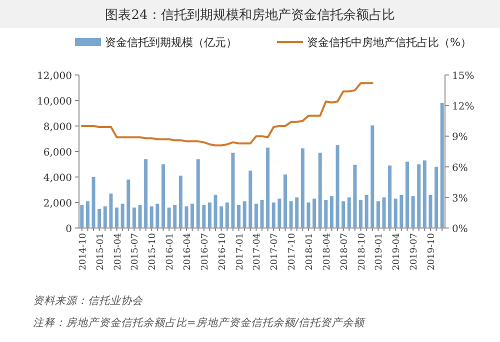 The height and width of the screenshot is (342, 500). What do you see at coordinates (275, 251) in the screenshot?
I see `x-tick-label: 2017-07` at bounding box center [275, 251].